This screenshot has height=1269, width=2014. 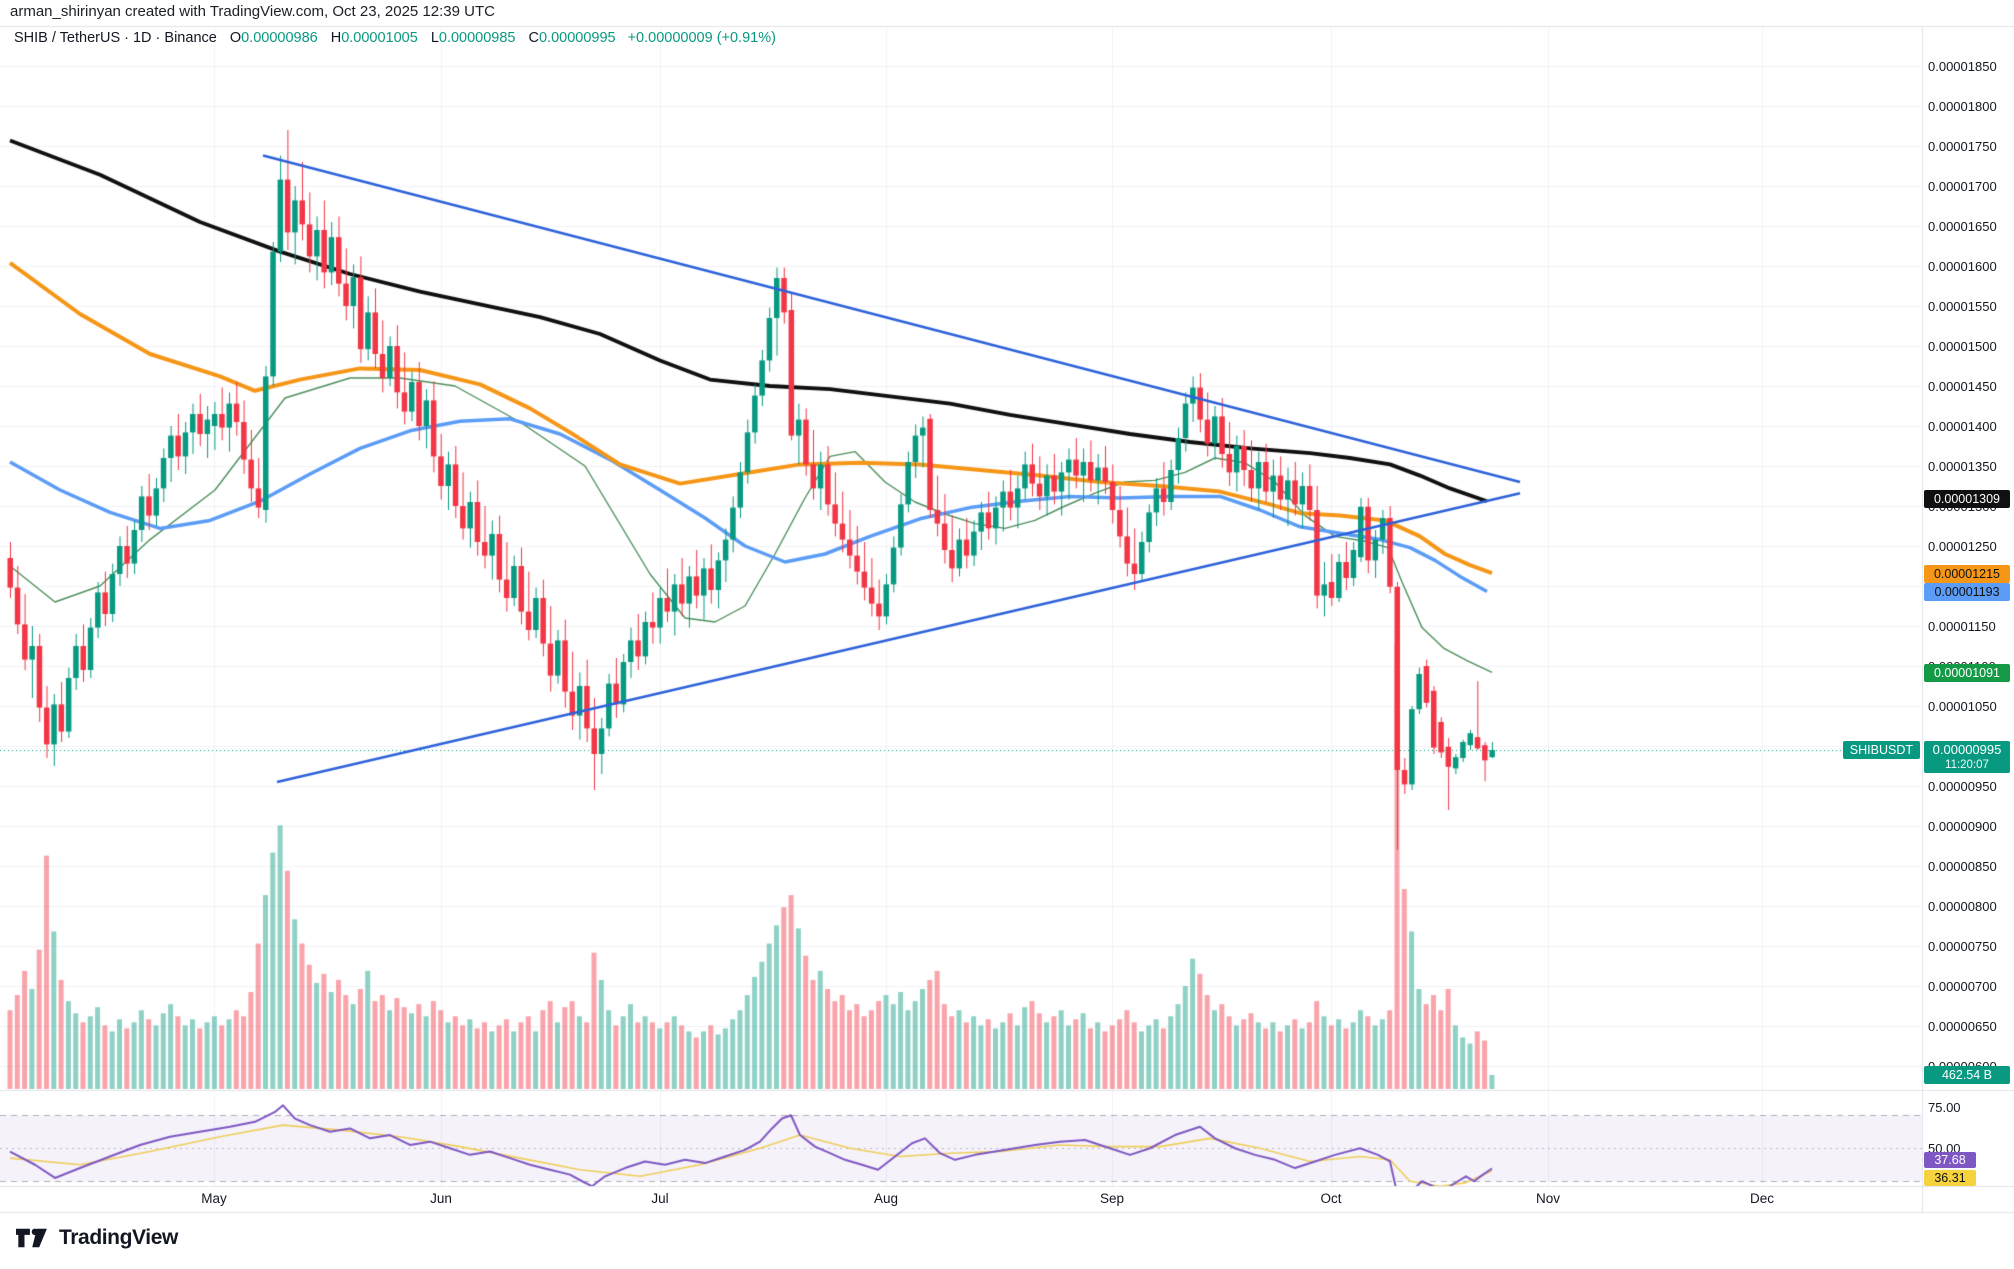 What do you see at coordinates (1962, 426) in the screenshot?
I see `price-tick-label: 0.00001400` at bounding box center [1962, 426].